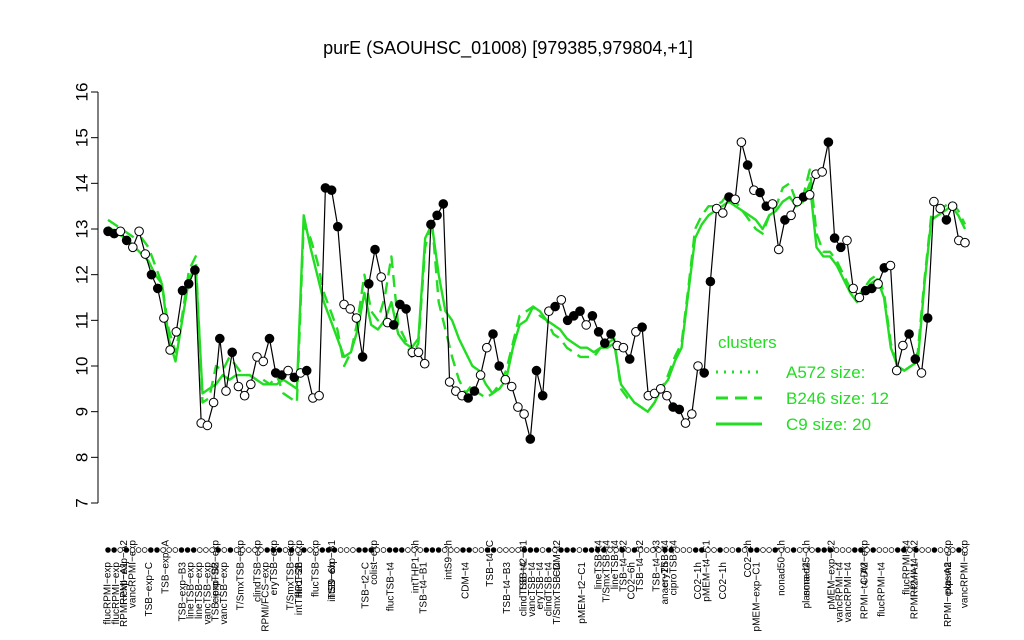 Image resolution: width=1024 pixels, height=640 pixels. I want to click on x-tick-label: flucRPMI−t4, so click(881, 589).